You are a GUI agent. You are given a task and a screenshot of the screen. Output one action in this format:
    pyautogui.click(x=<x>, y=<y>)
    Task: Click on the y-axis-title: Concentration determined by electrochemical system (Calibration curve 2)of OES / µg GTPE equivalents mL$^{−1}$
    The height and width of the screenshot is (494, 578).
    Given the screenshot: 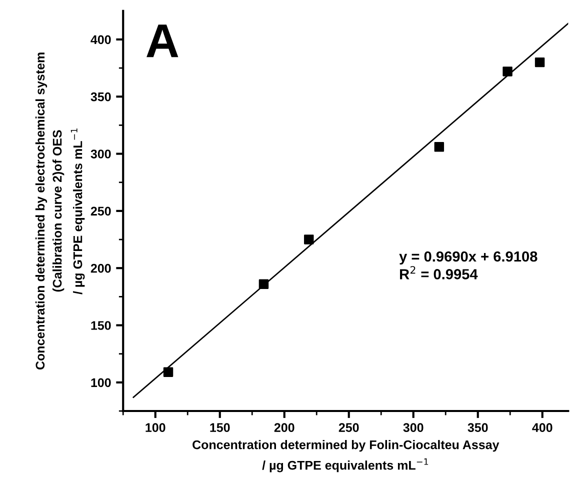 What is the action you would take?
    pyautogui.click(x=60, y=211)
    